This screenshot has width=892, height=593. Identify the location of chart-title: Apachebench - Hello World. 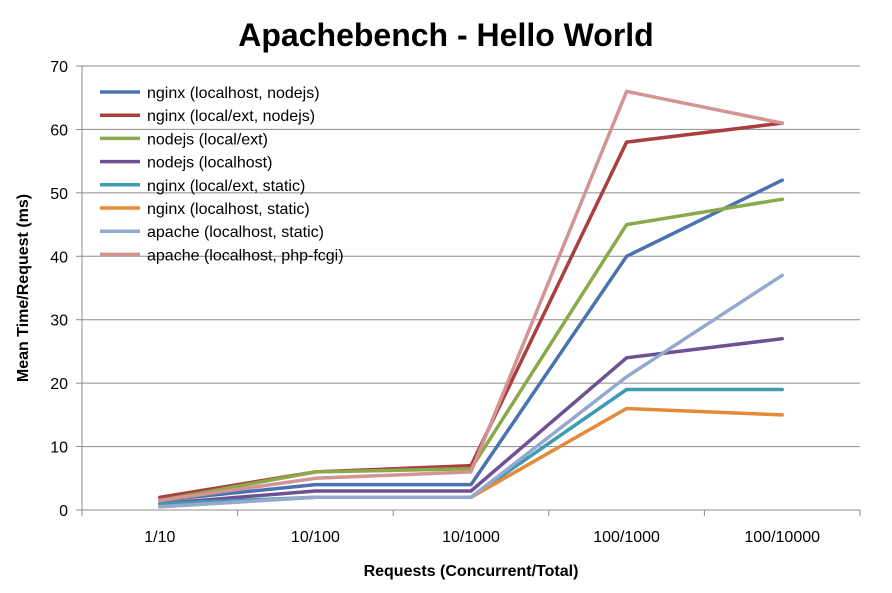
(445, 35).